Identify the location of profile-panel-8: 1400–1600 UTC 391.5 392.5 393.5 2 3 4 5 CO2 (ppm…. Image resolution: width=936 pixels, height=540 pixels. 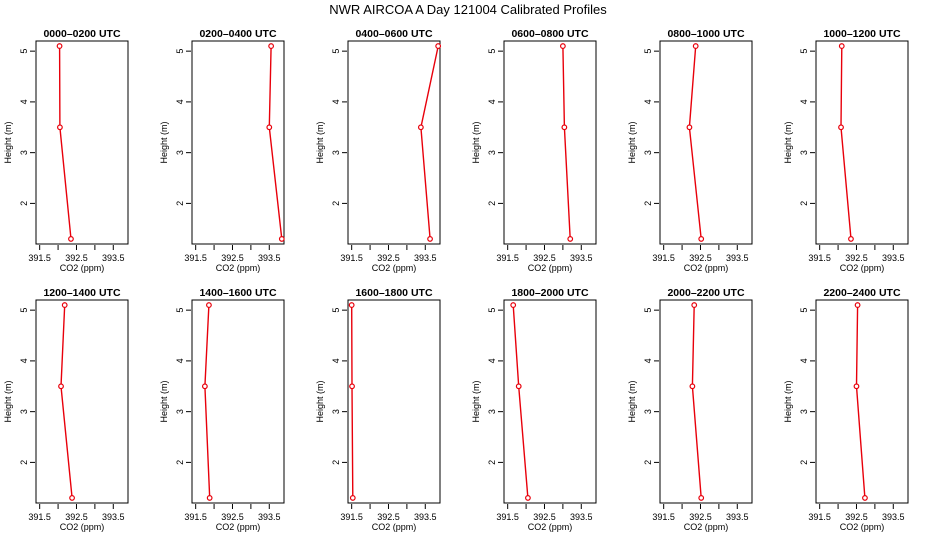
(222, 409).